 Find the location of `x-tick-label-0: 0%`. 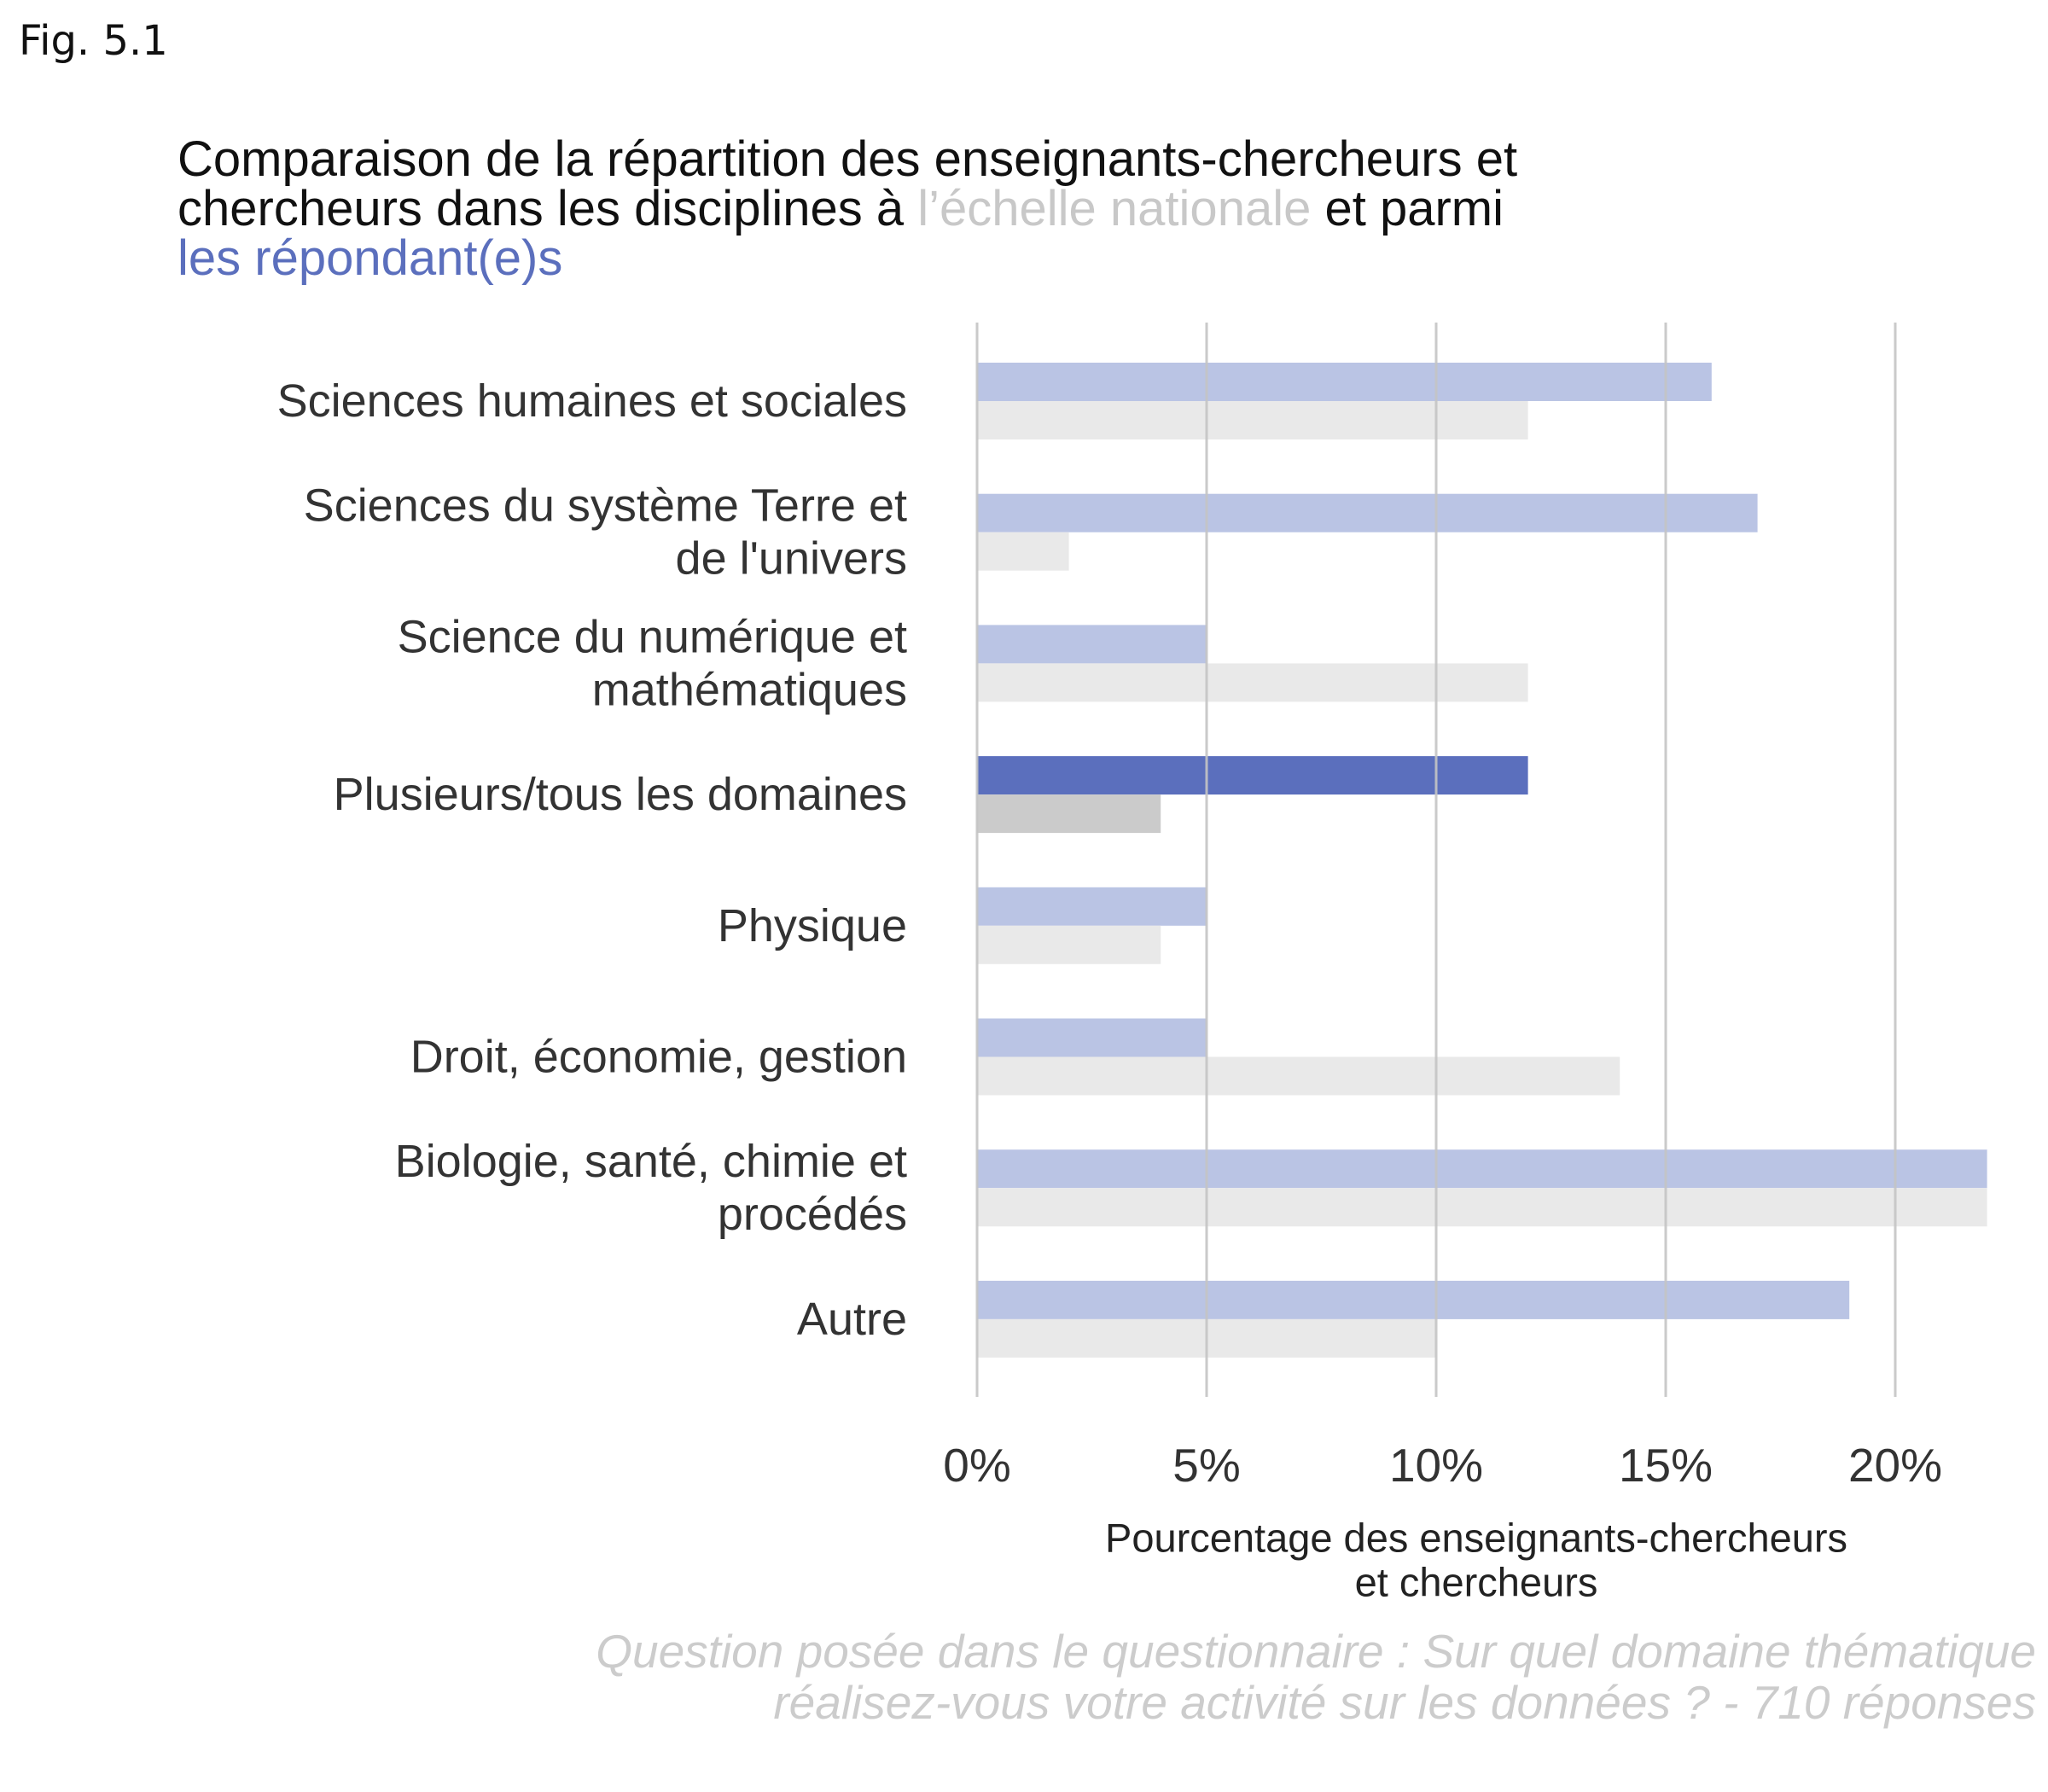

x-tick-label-0: 0% is located at coordinates (977, 1465).